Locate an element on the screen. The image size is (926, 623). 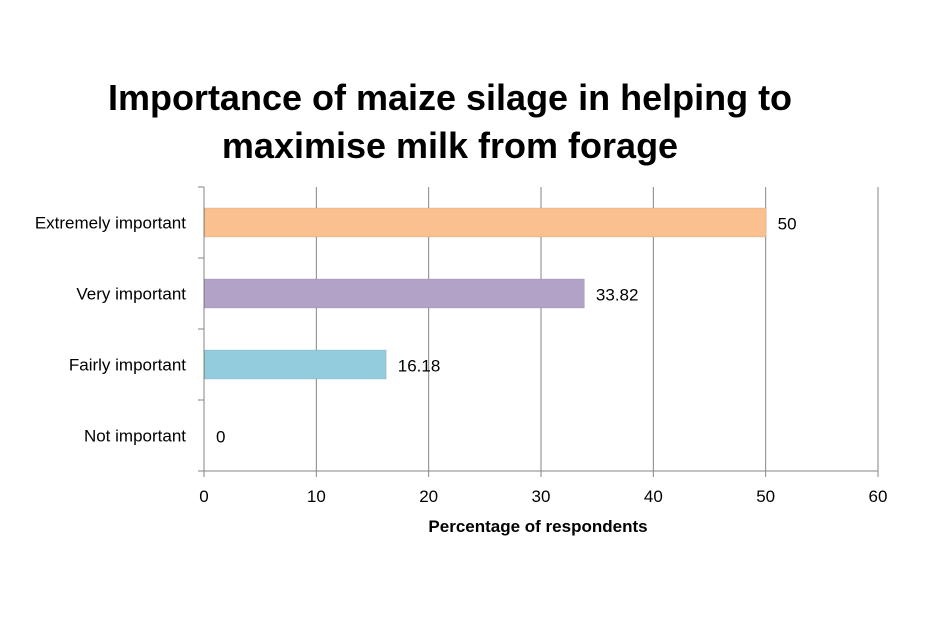
chart-title-line-2: maximise milk from forage is located at coordinates (450, 145).